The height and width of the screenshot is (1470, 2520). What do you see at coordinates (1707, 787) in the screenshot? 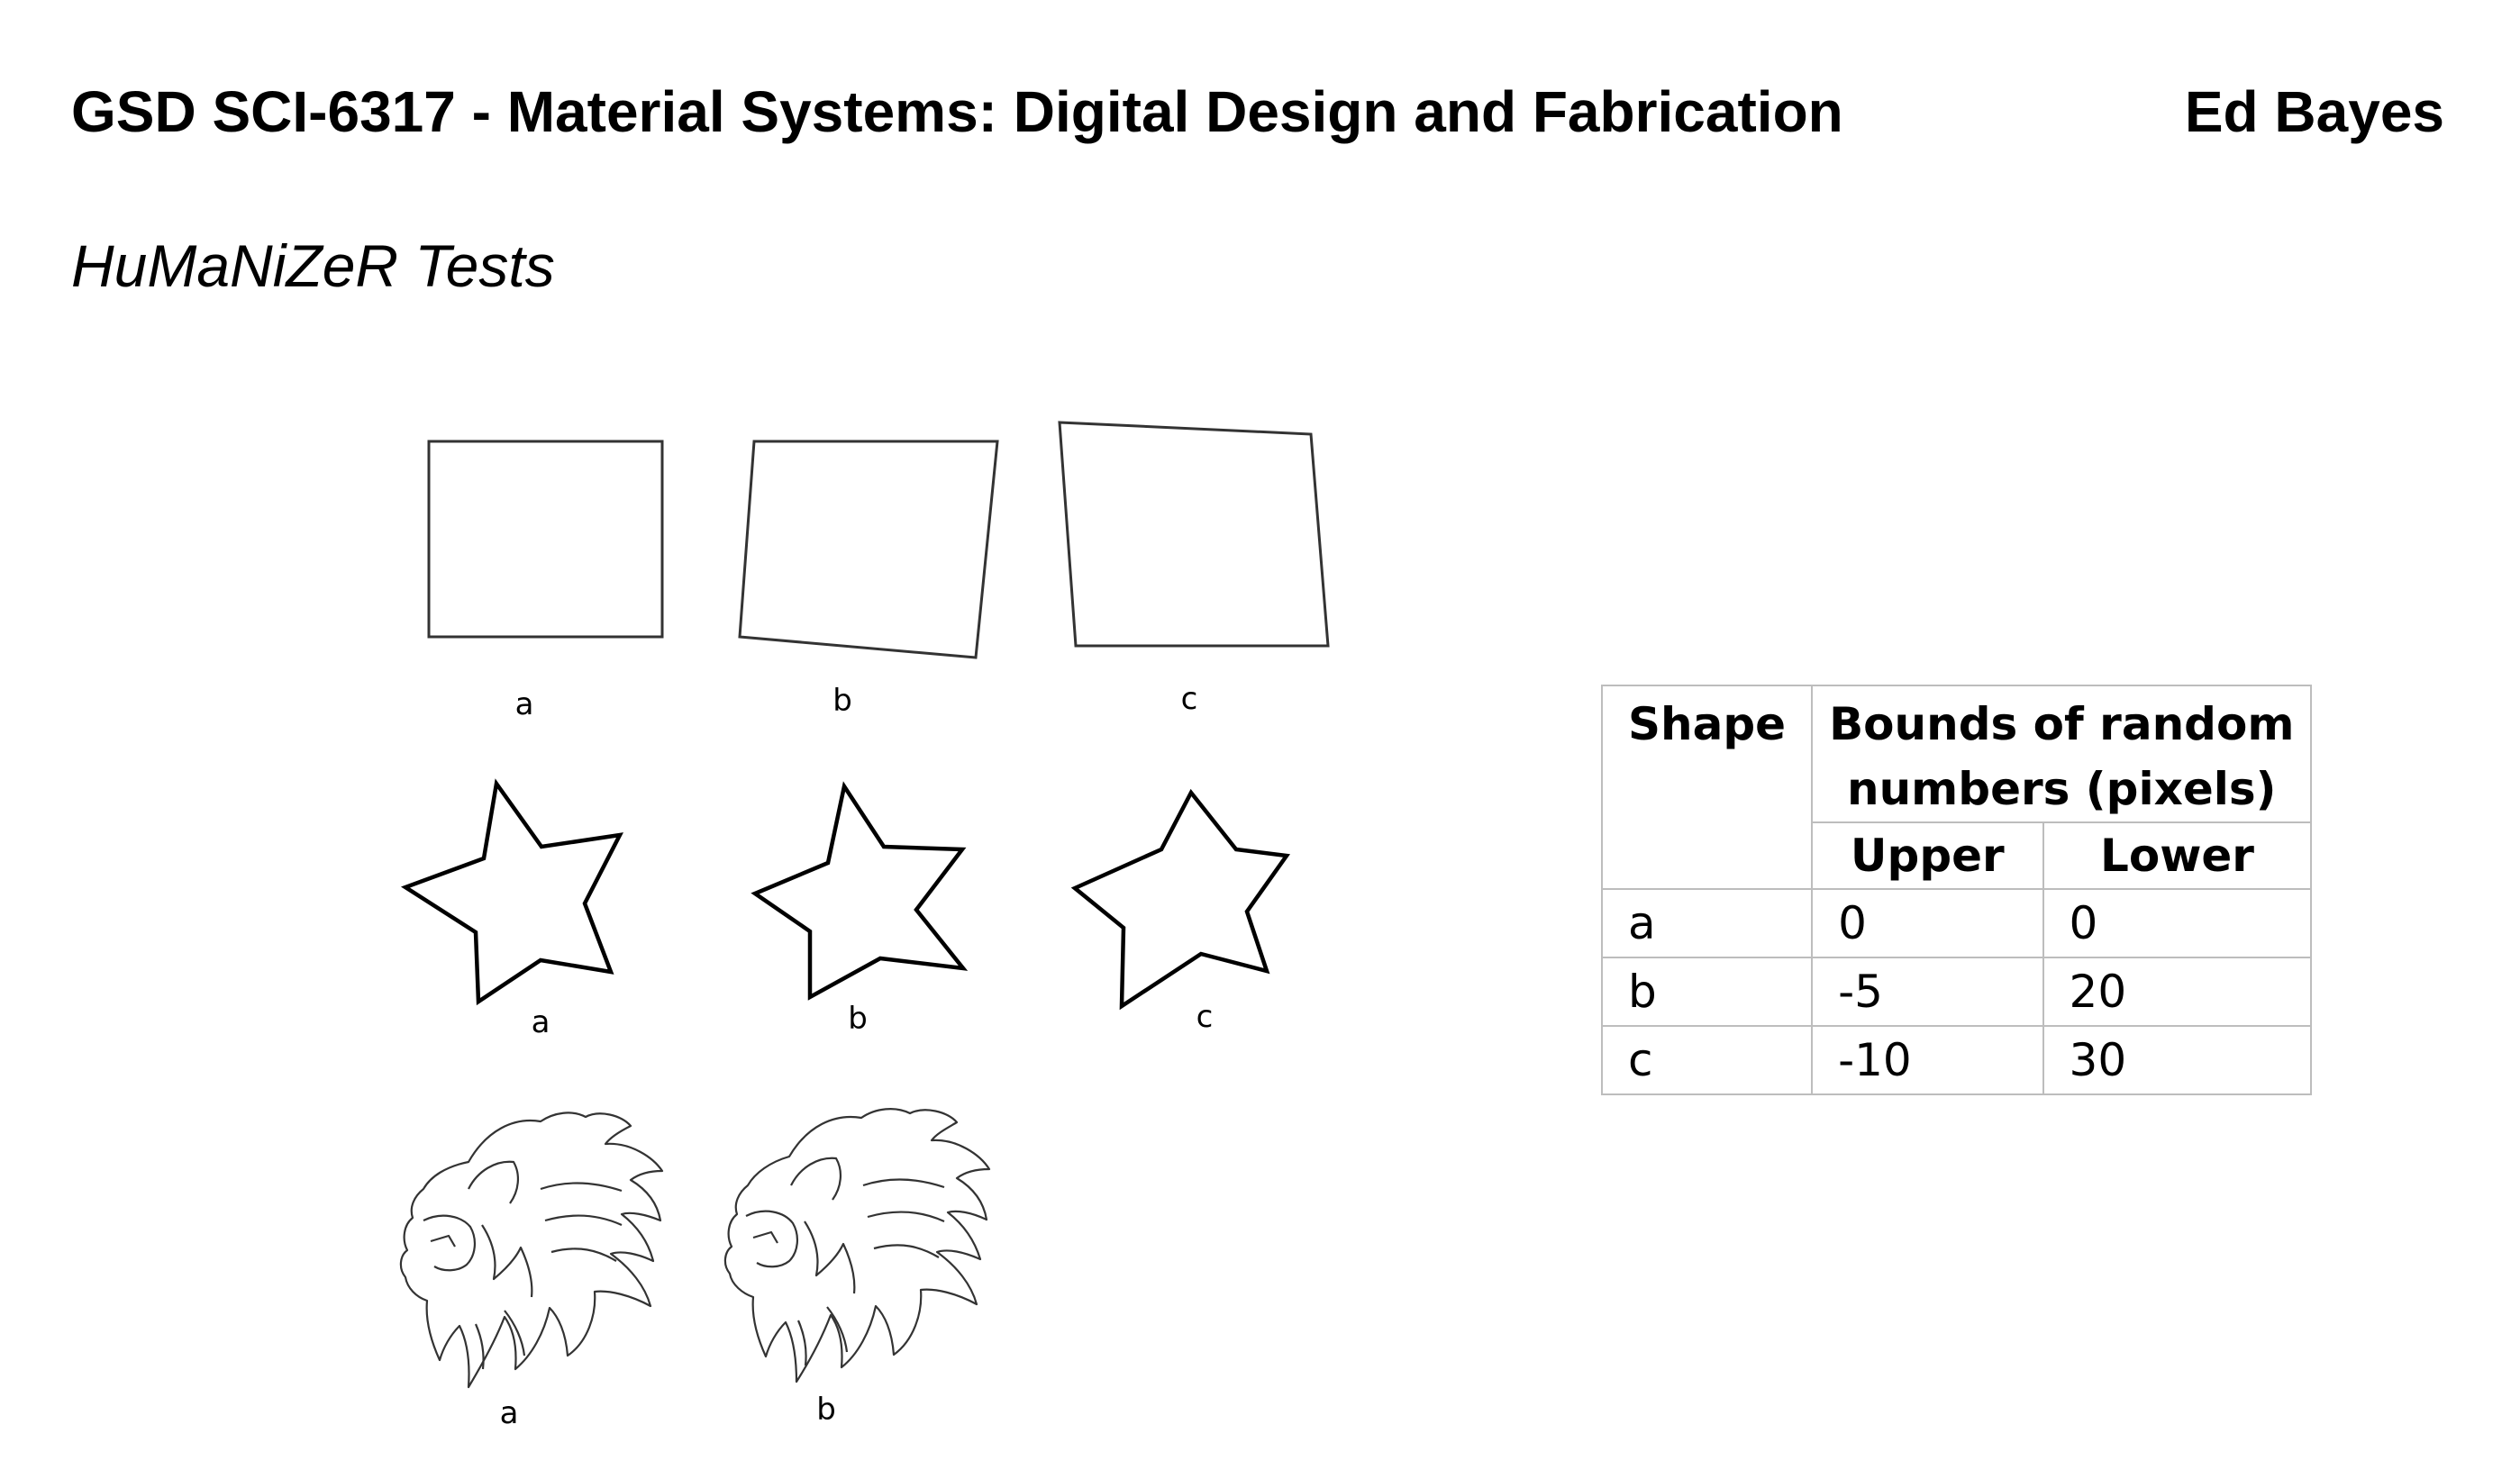
I see `header-shape: Shape` at bounding box center [1707, 787].